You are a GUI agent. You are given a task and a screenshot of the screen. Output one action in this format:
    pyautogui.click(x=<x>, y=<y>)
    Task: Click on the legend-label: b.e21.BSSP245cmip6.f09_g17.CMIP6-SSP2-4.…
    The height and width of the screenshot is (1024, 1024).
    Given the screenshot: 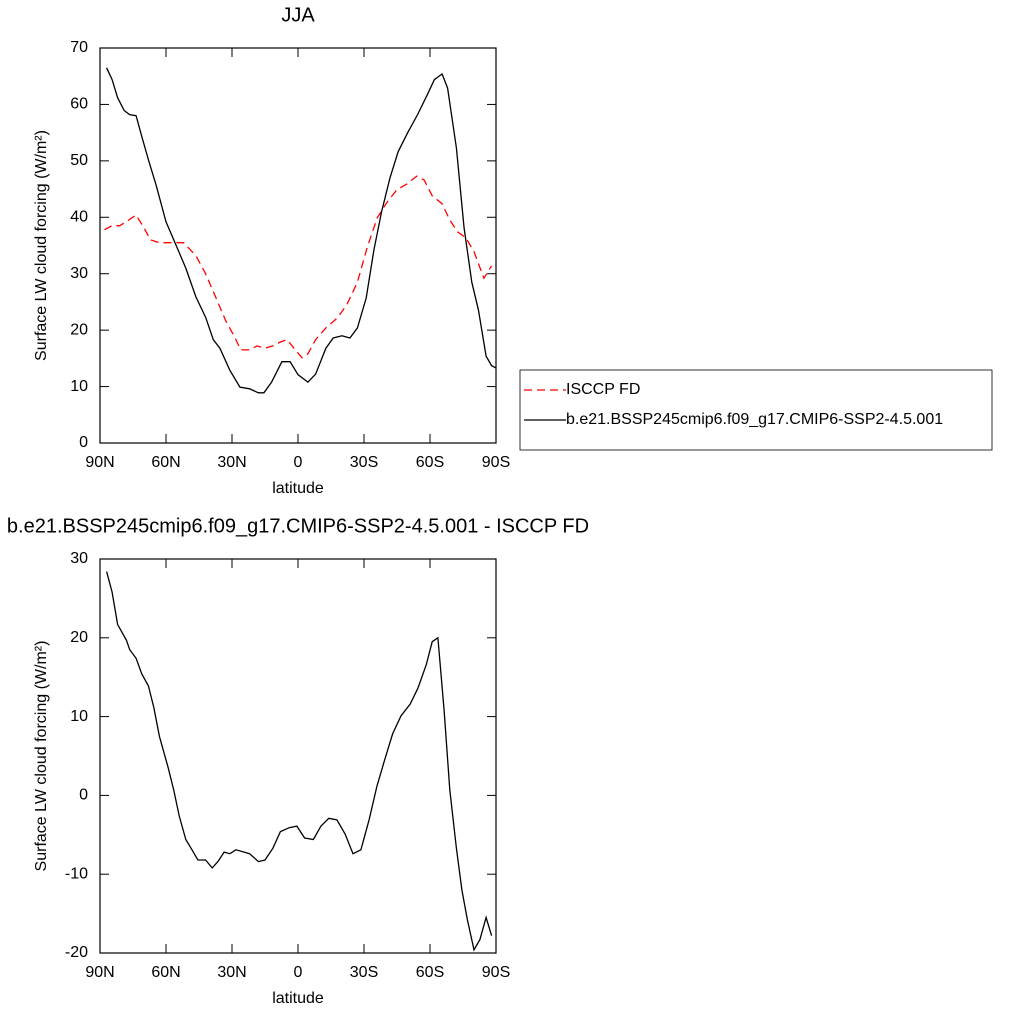 What is the action you would take?
    pyautogui.click(x=754, y=419)
    